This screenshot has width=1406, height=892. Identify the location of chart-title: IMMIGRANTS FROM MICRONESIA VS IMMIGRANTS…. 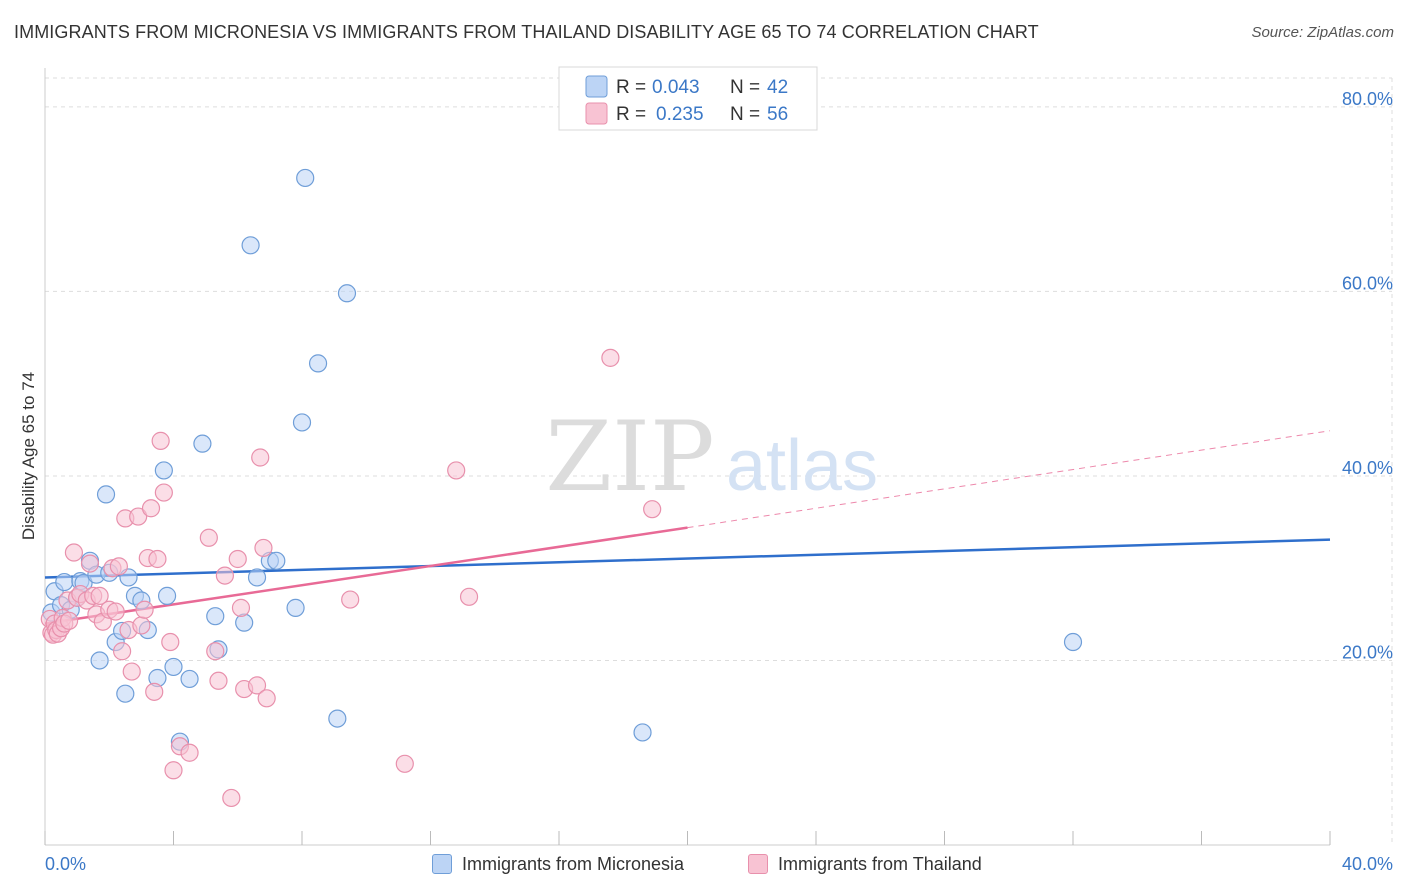
(526, 32).